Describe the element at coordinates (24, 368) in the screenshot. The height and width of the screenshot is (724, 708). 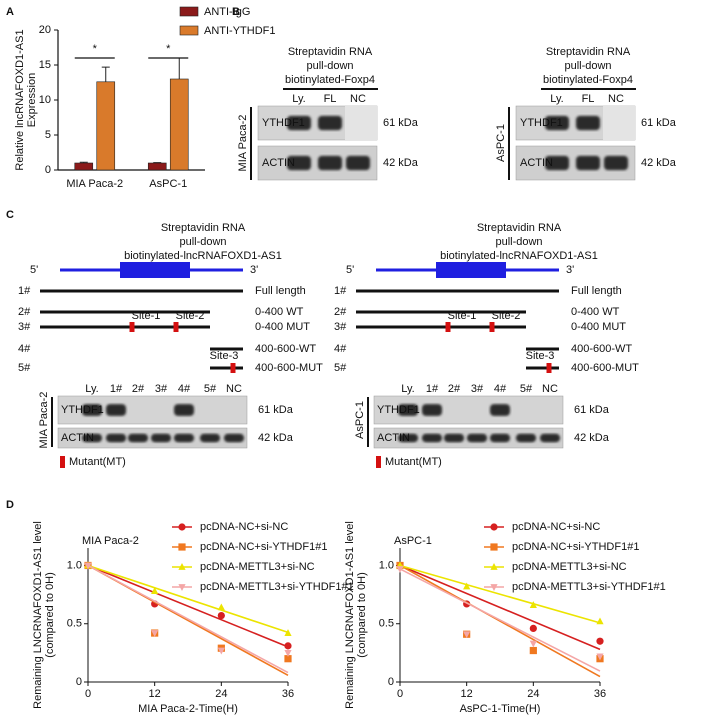
I see `construct-id: 5#` at that location.